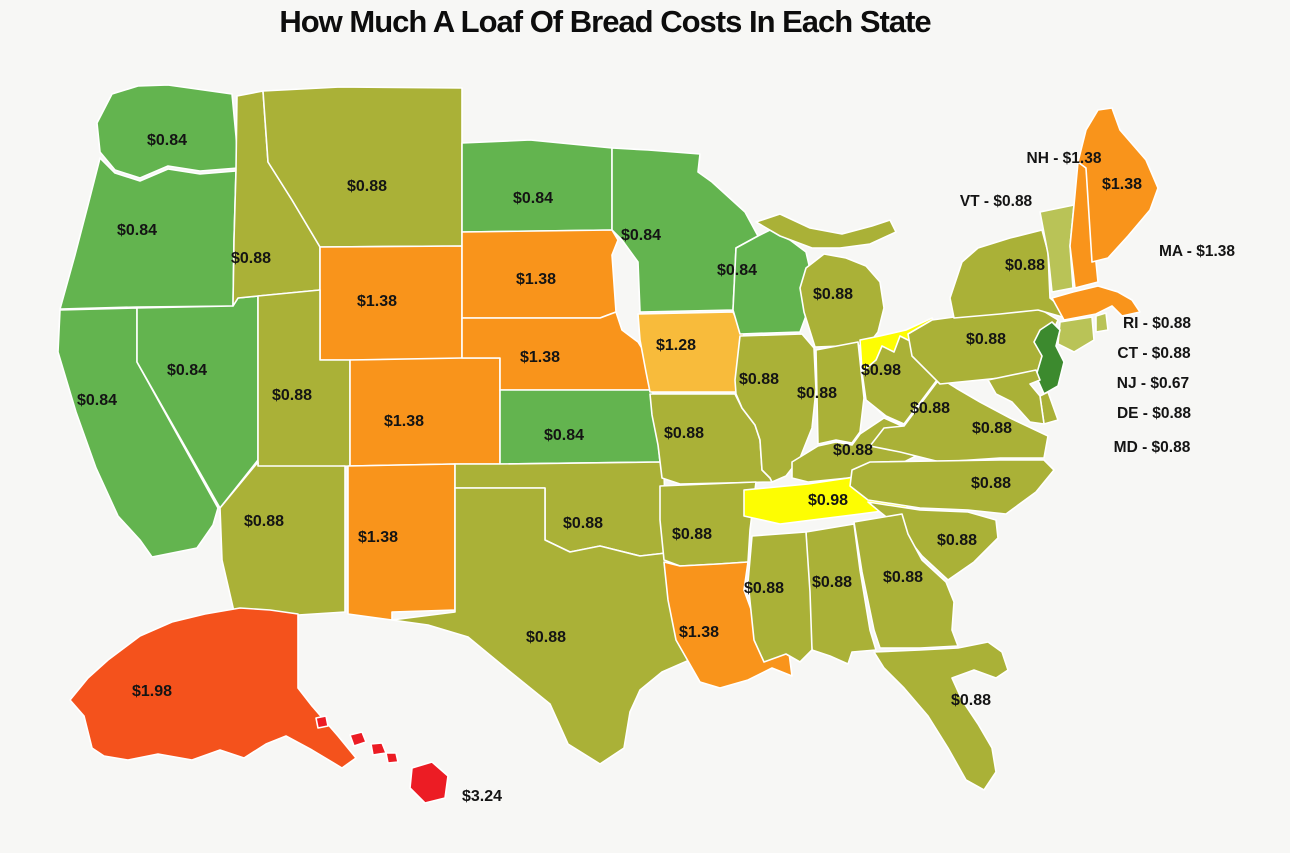  I want to click on state-va, so click(959, 420).